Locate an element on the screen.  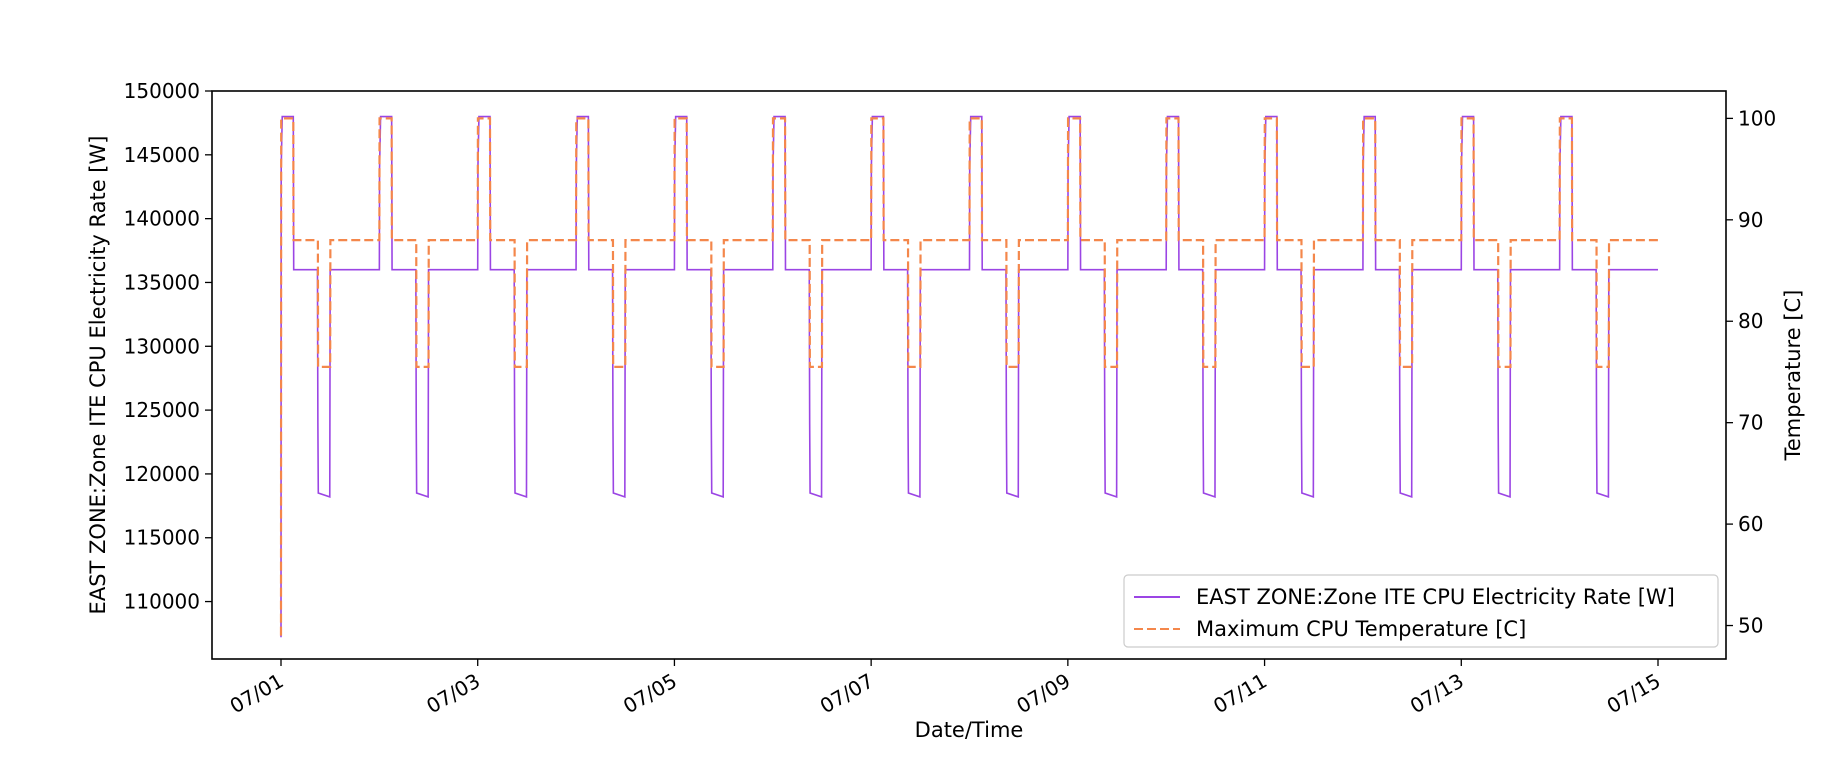
right-y-tick-label: 80 is located at coordinates (1750, 321).